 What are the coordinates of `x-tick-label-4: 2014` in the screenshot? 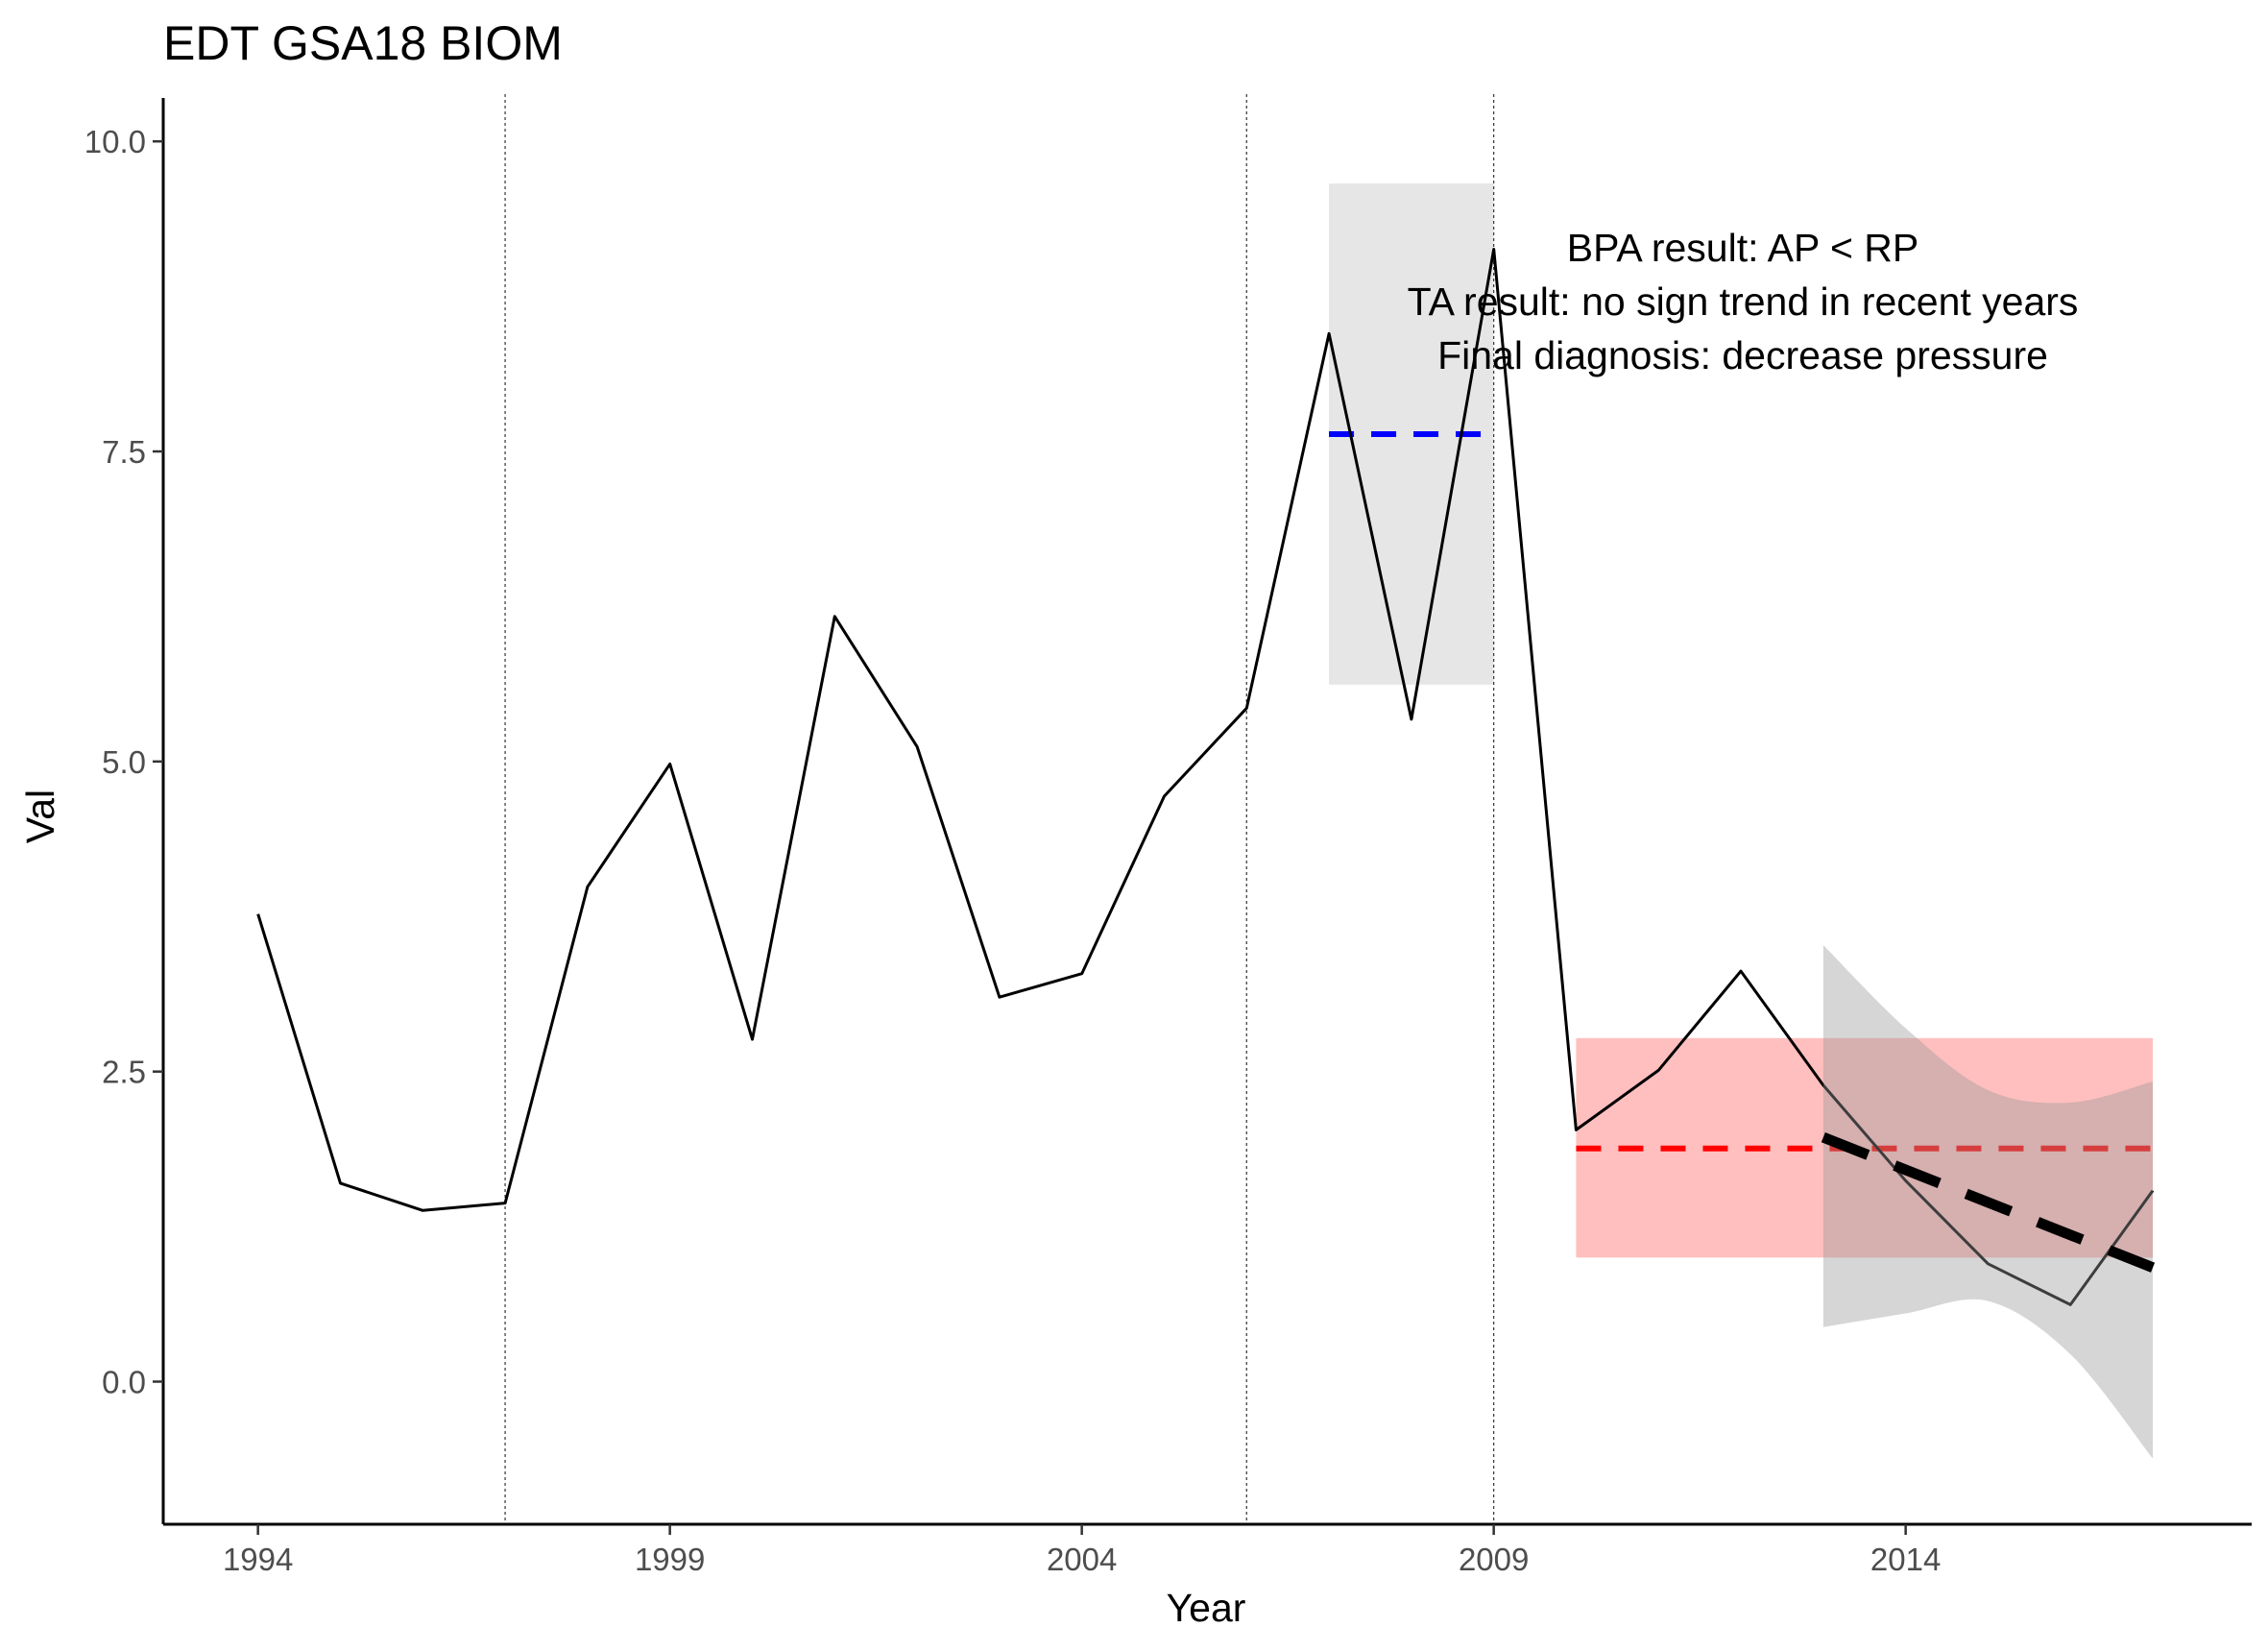 It's located at (1905, 1559).